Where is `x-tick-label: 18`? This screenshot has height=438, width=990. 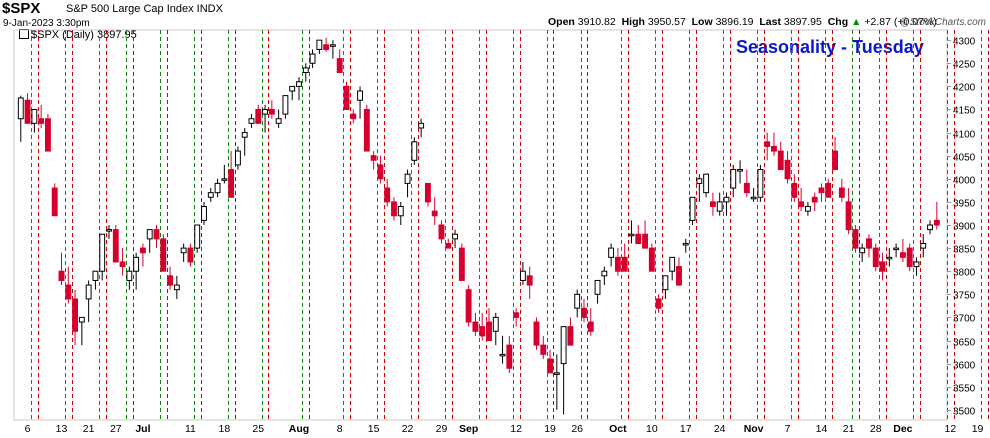
x-tick-label: 18 is located at coordinates (225, 429).